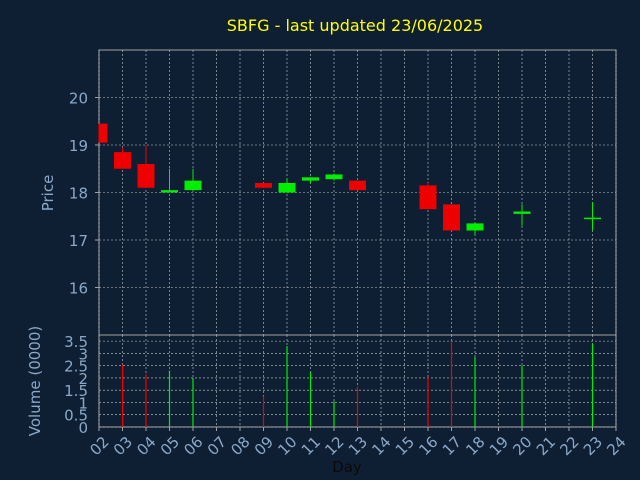  Describe the element at coordinates (428, 446) in the screenshot. I see `x-tick-label: 16` at that location.